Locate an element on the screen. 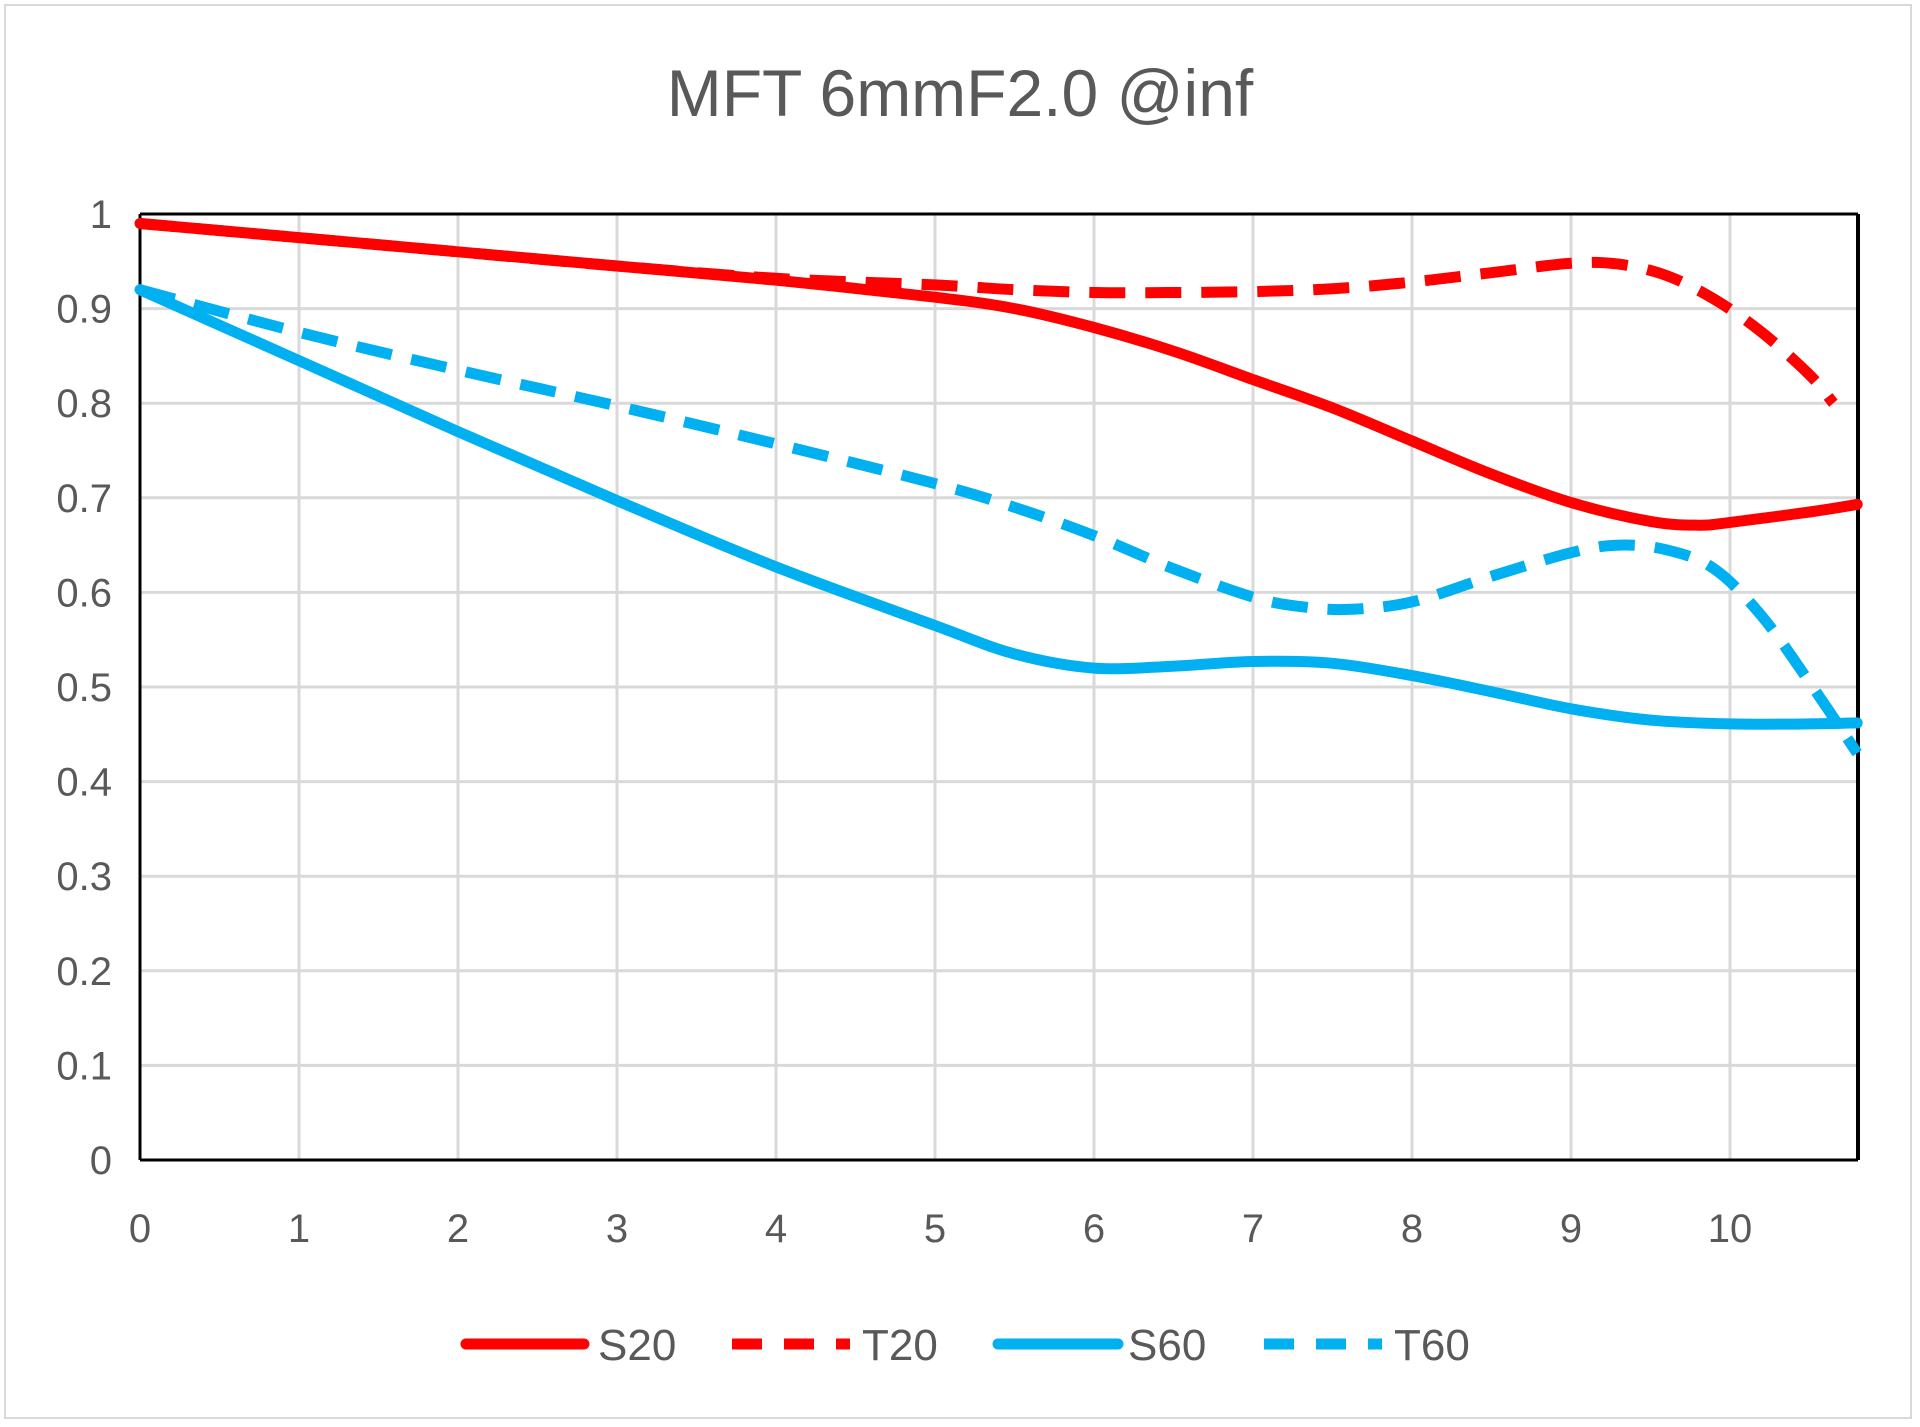 The width and height of the screenshot is (1920, 1427). y-tick-label: 0.5 is located at coordinates (84, 688).